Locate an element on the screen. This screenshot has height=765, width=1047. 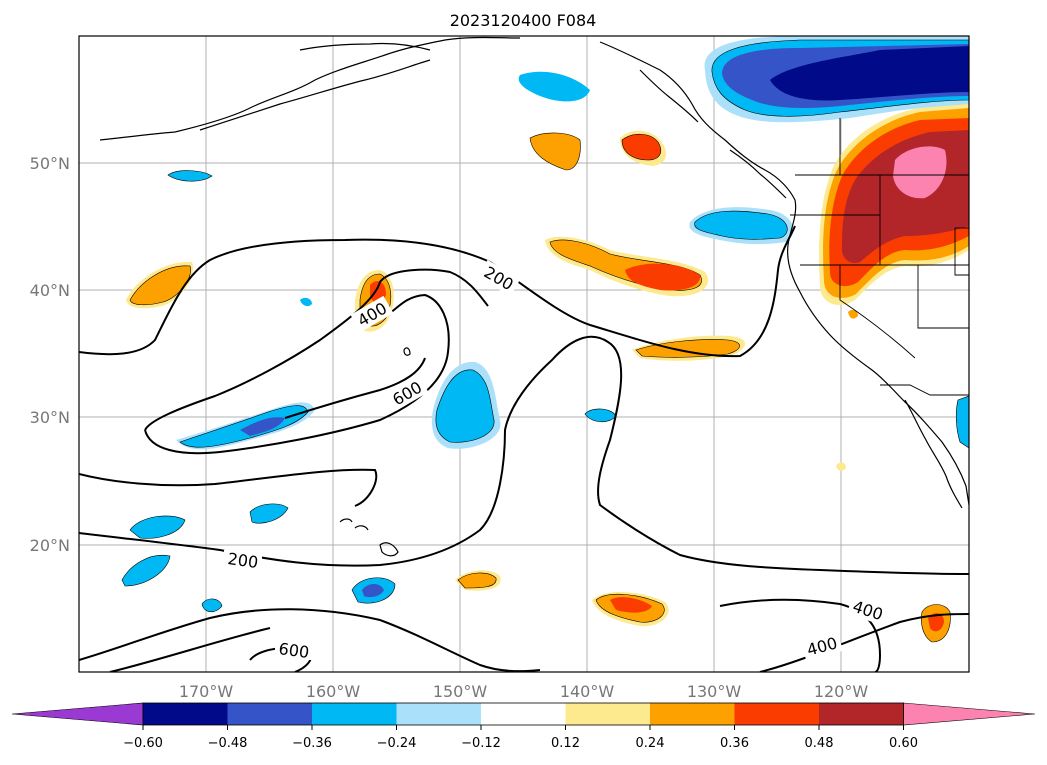
lon-label: 170°W is located at coordinates (206, 691).